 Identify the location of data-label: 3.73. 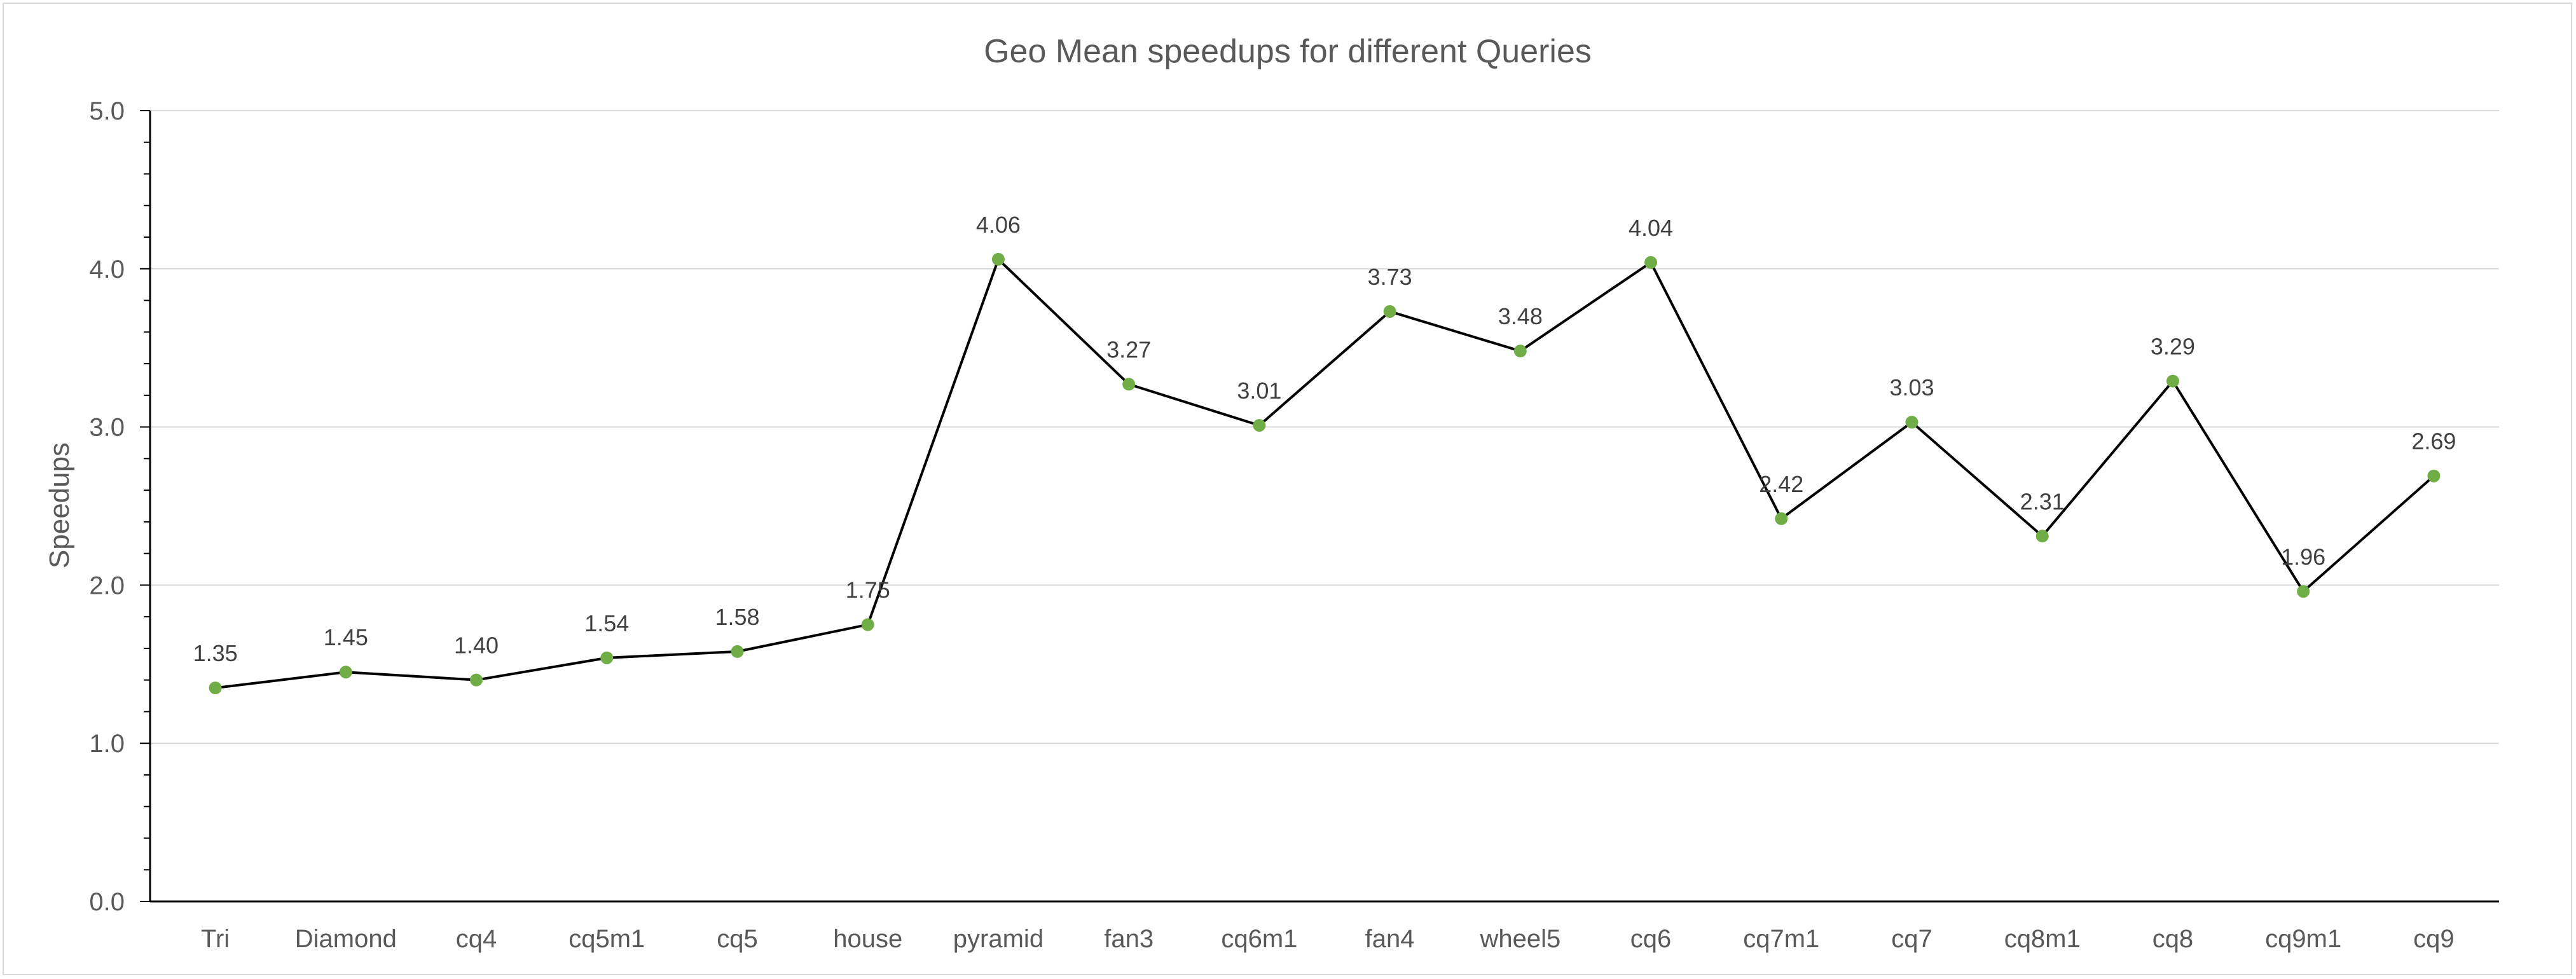
(1390, 277).